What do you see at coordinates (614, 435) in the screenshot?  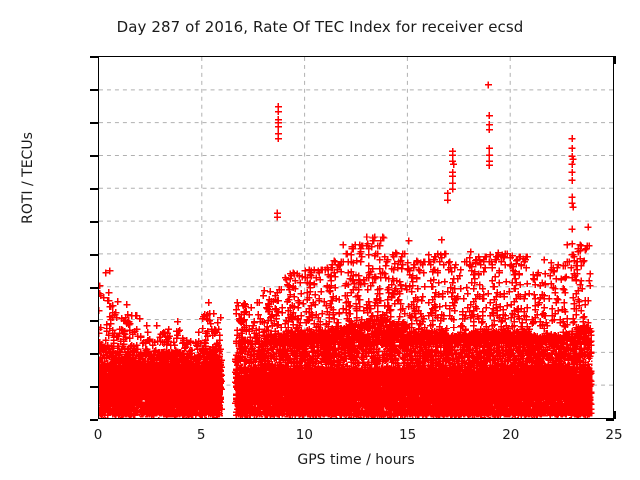 I see `x-tick-label: 25` at bounding box center [614, 435].